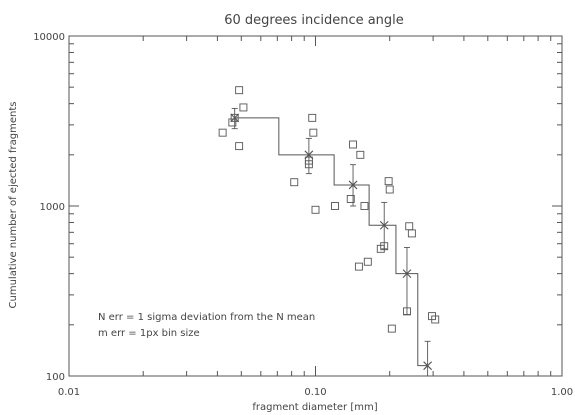 The image size is (575, 415). I want to click on x-tick-label: 0.01, so click(69, 392).